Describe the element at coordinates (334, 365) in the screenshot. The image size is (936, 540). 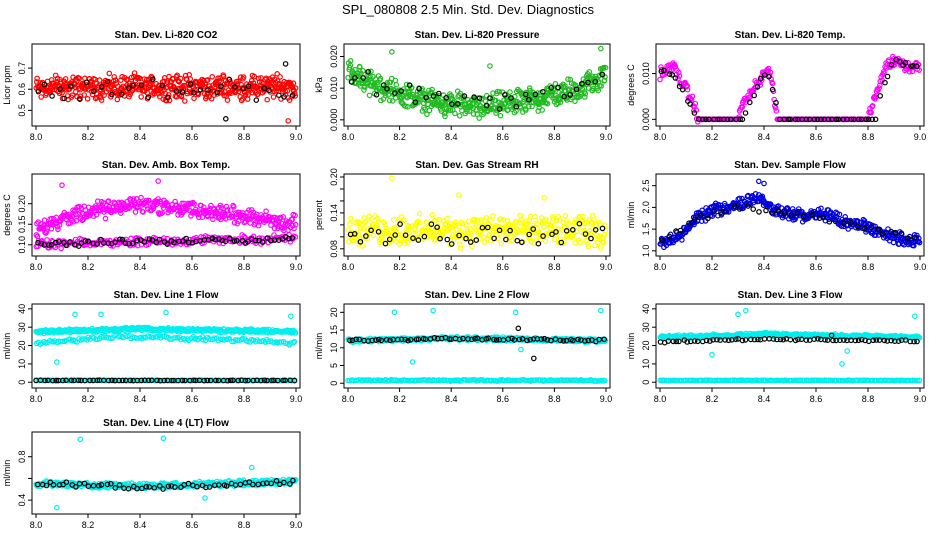
I see `y-tick-label: 5` at that location.